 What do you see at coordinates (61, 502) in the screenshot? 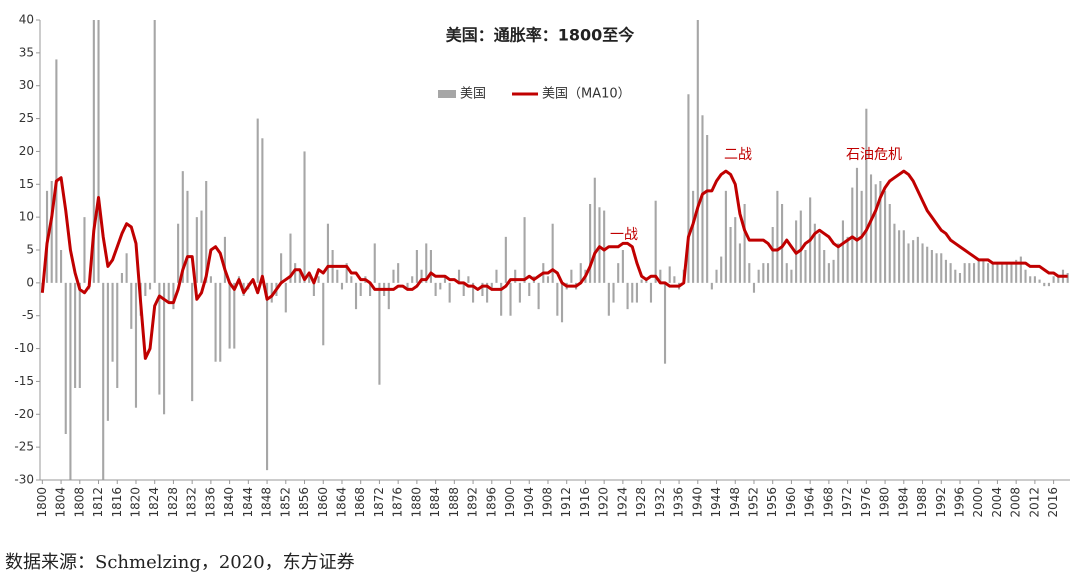
I see `x-tick-label: 1804` at bounding box center [61, 502].